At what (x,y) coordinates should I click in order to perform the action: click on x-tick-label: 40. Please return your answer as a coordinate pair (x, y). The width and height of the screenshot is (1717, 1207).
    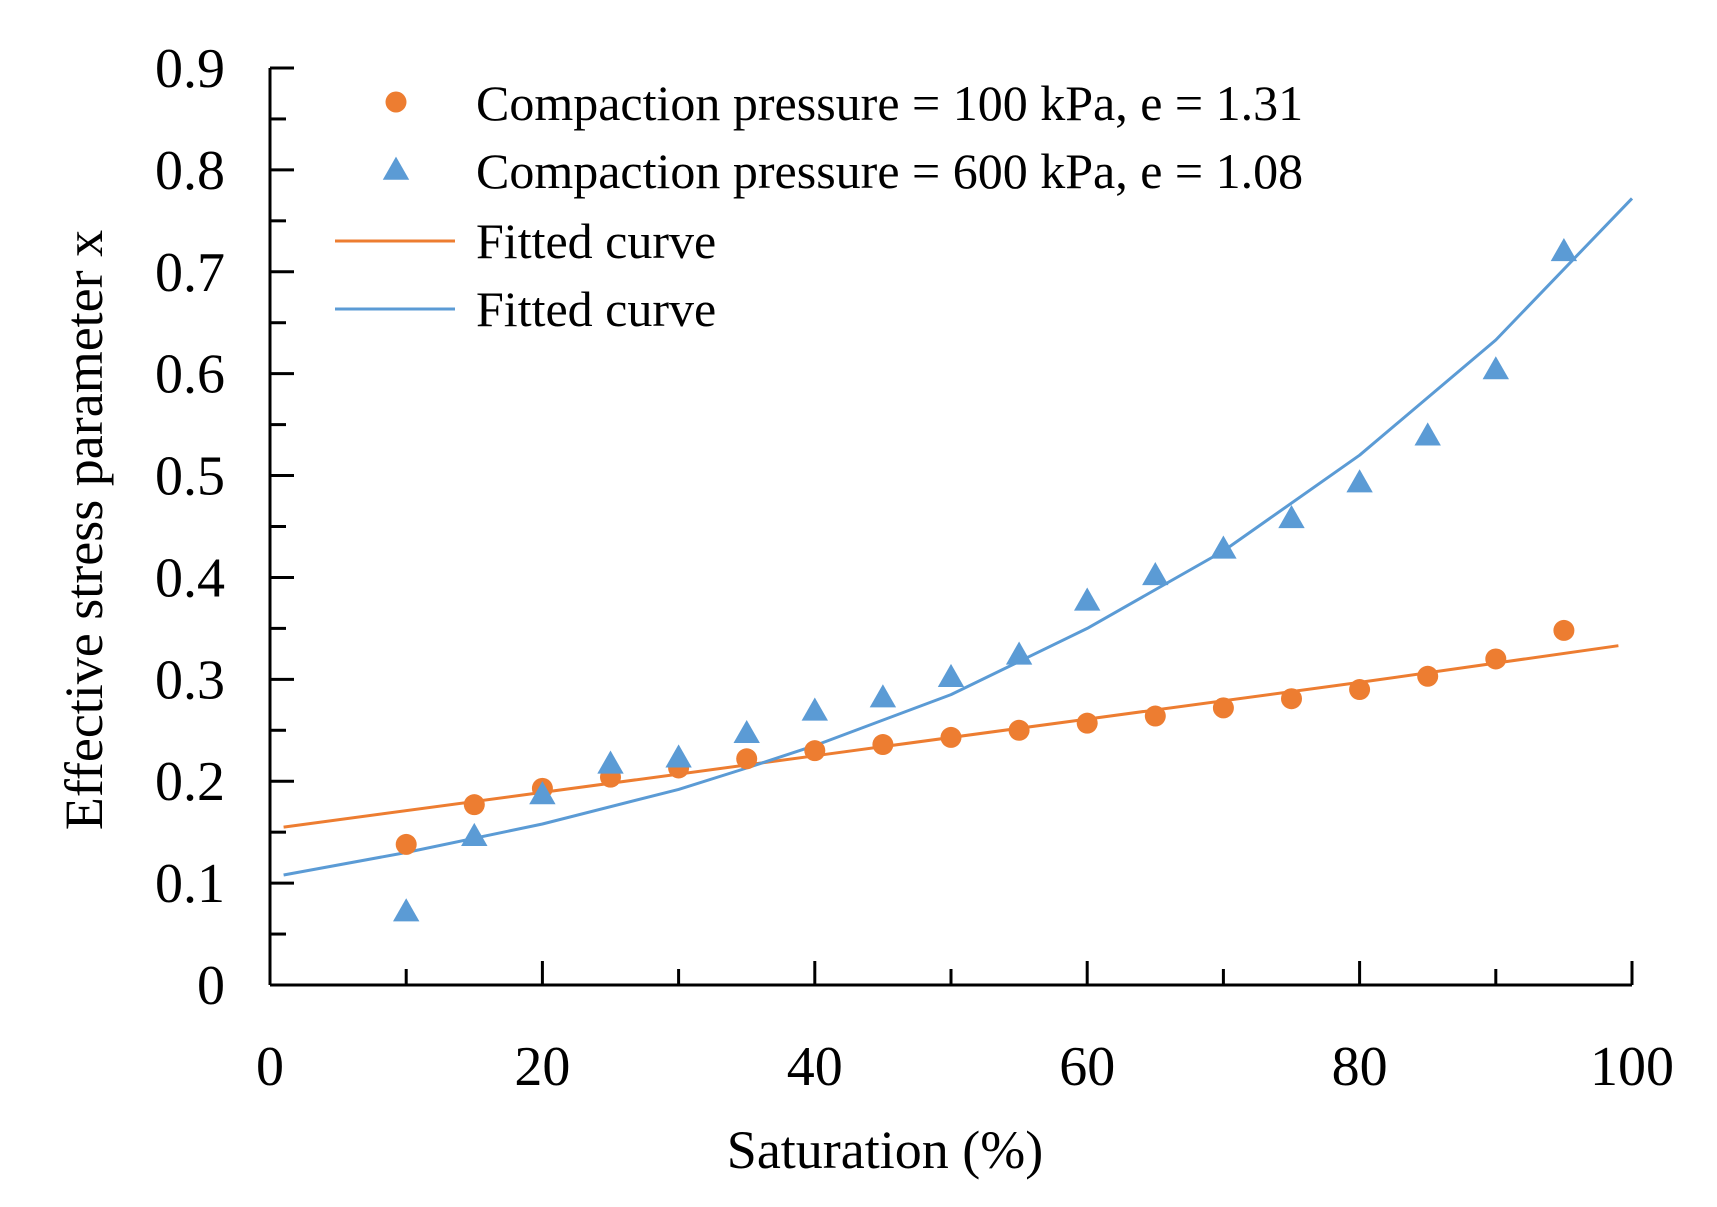
    Looking at the image, I should click on (815, 1067).